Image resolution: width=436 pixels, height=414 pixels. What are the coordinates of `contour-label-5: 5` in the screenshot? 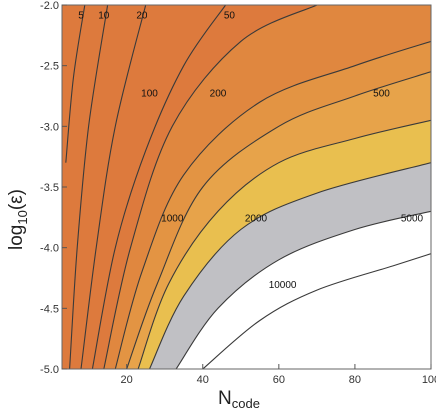 It's located at (81, 16).